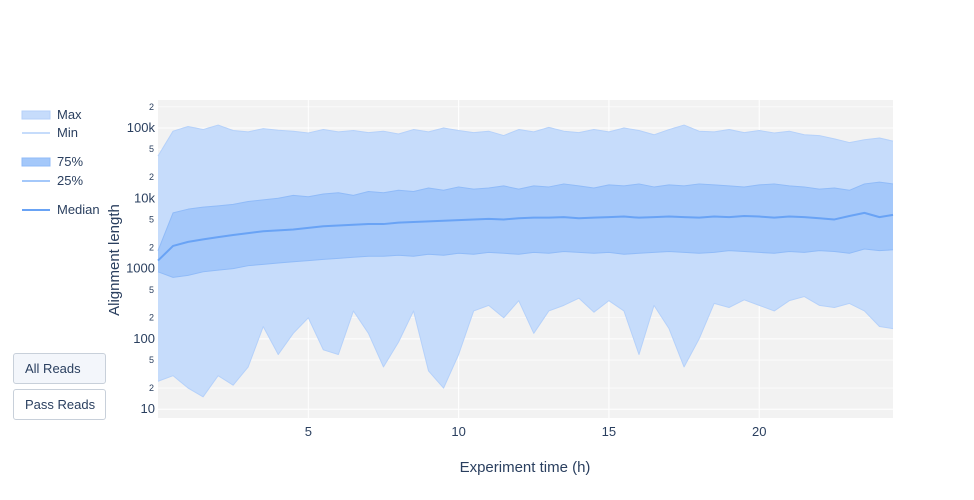  What do you see at coordinates (51, 114) in the screenshot?
I see `legend-item-max: Max` at bounding box center [51, 114].